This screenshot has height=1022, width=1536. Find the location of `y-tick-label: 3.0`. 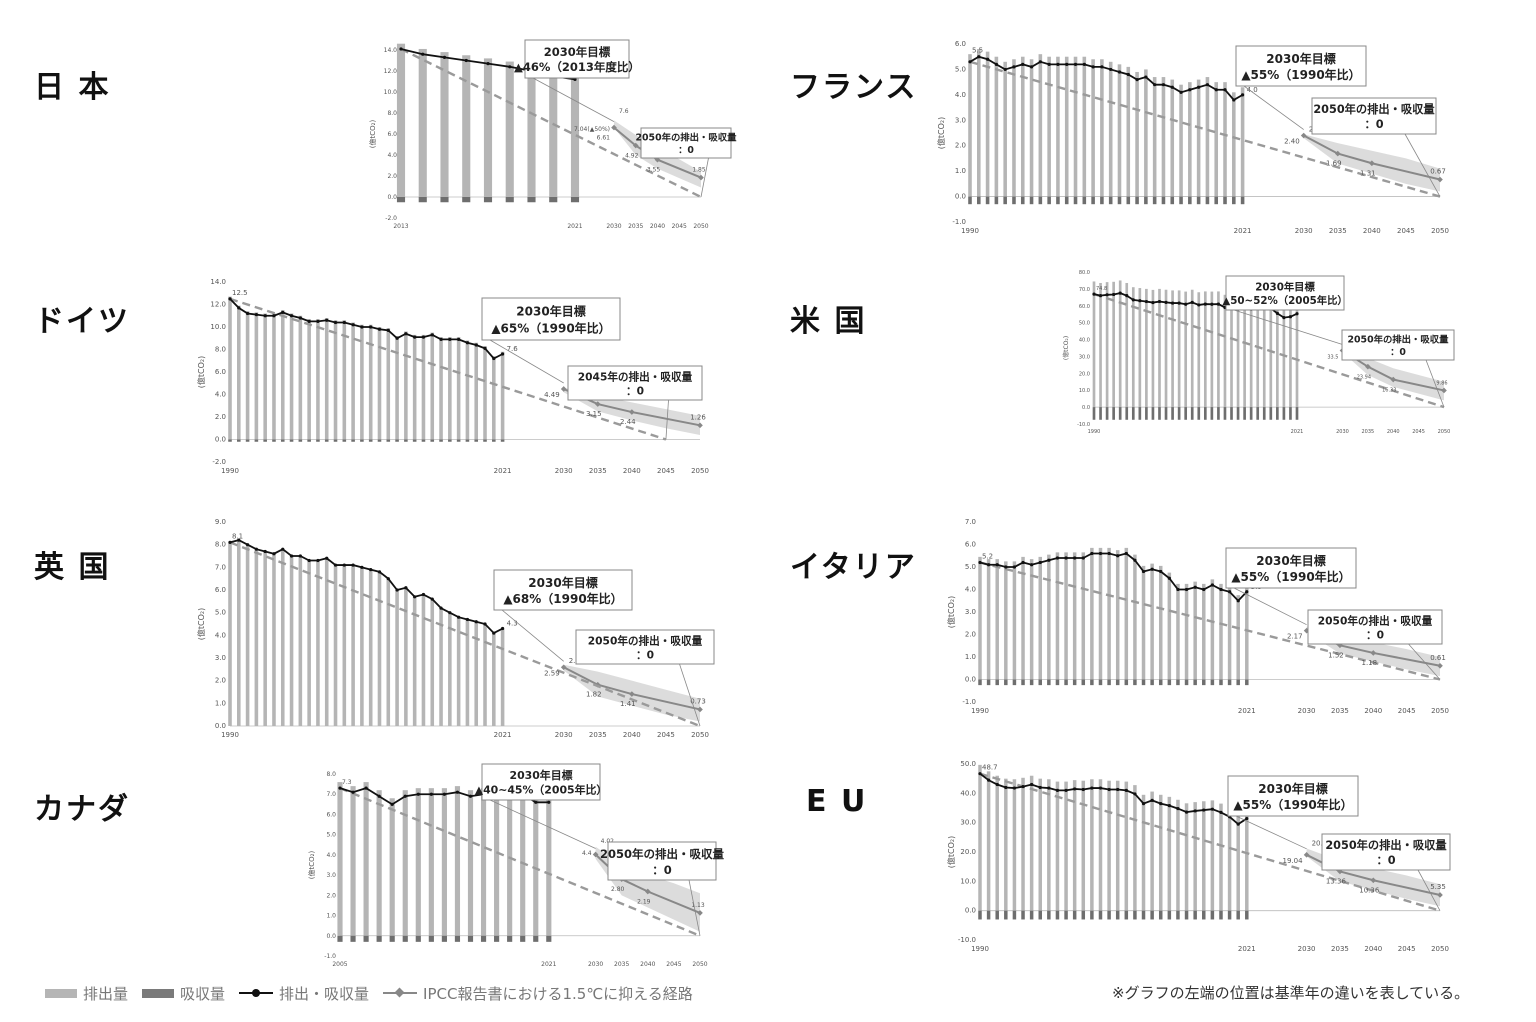

y-tick-label: 3.0 is located at coordinates (331, 875).